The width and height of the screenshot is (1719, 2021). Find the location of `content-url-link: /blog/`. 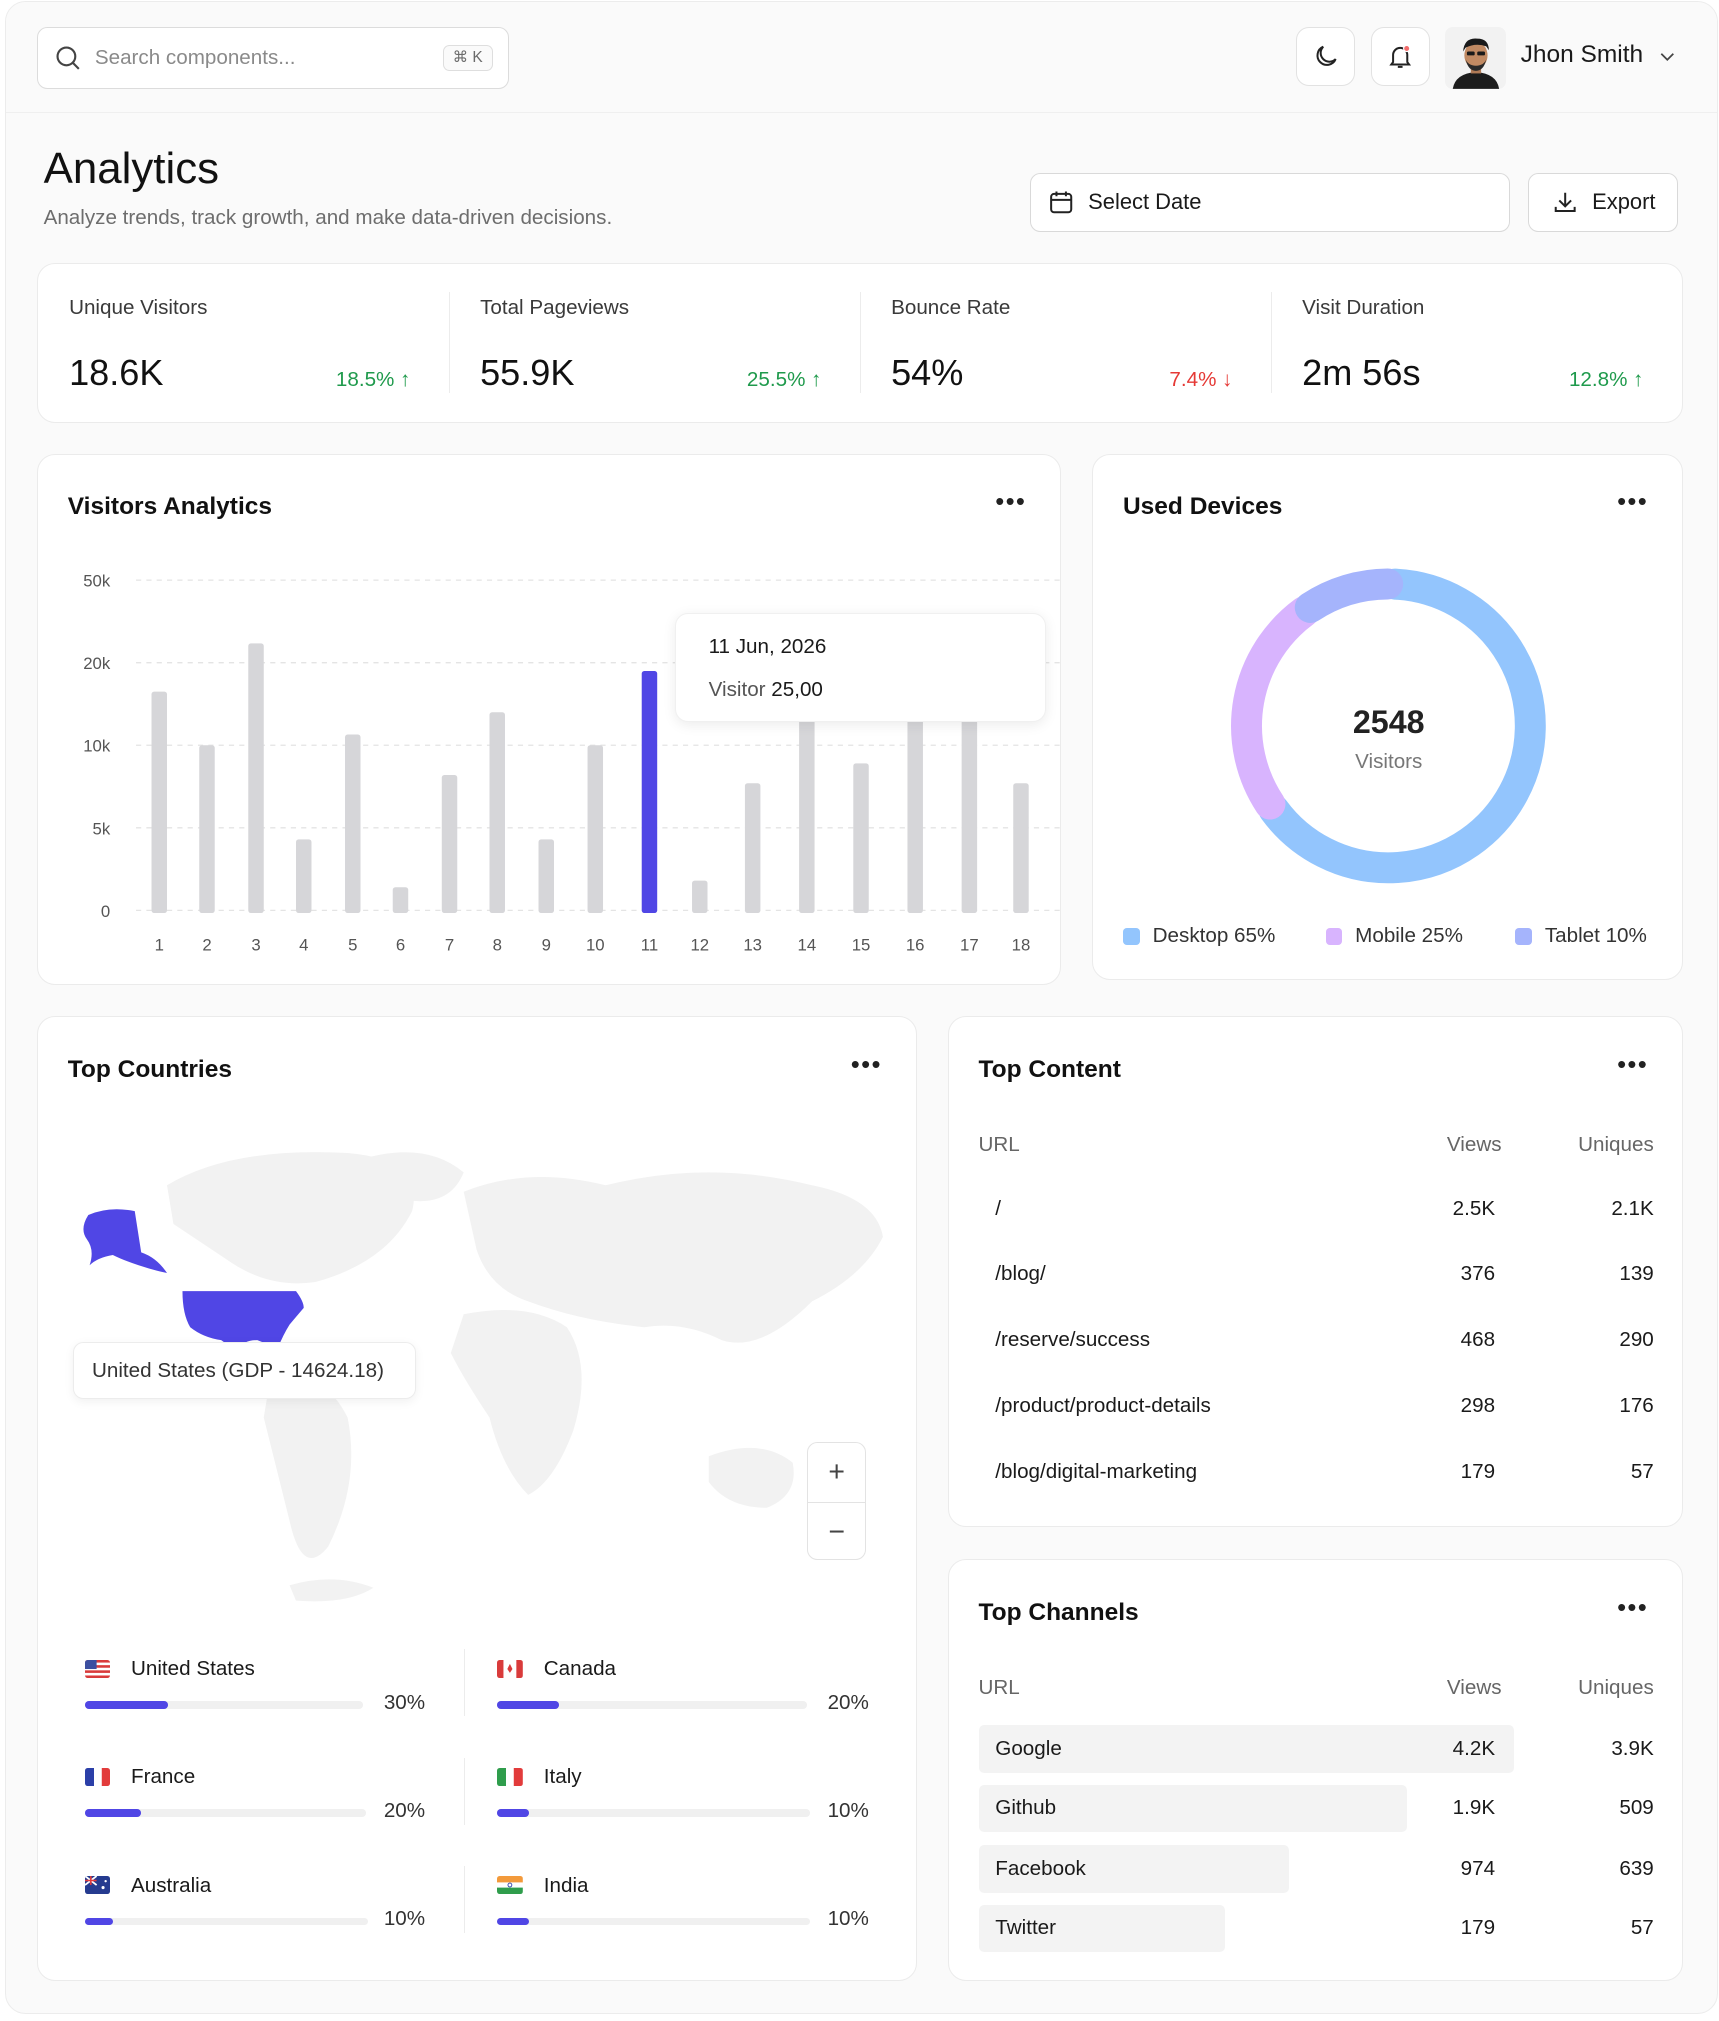

content-url-link: /blog/ is located at coordinates (1020, 1274).